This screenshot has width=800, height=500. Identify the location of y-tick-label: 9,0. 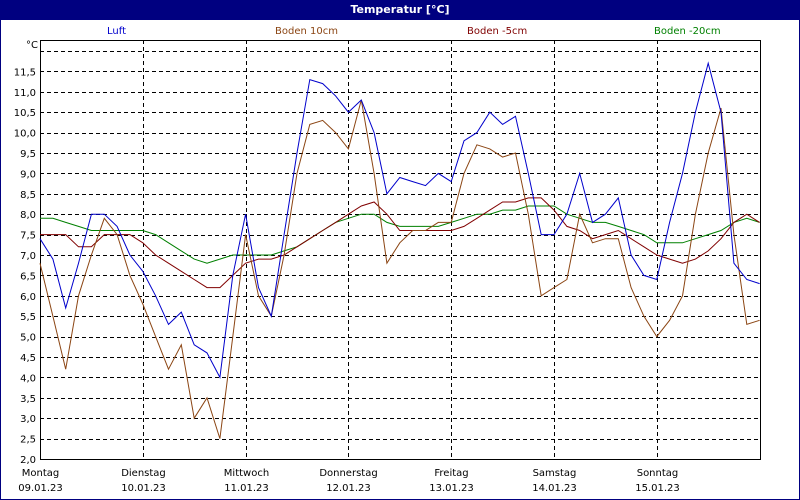
(28, 174).